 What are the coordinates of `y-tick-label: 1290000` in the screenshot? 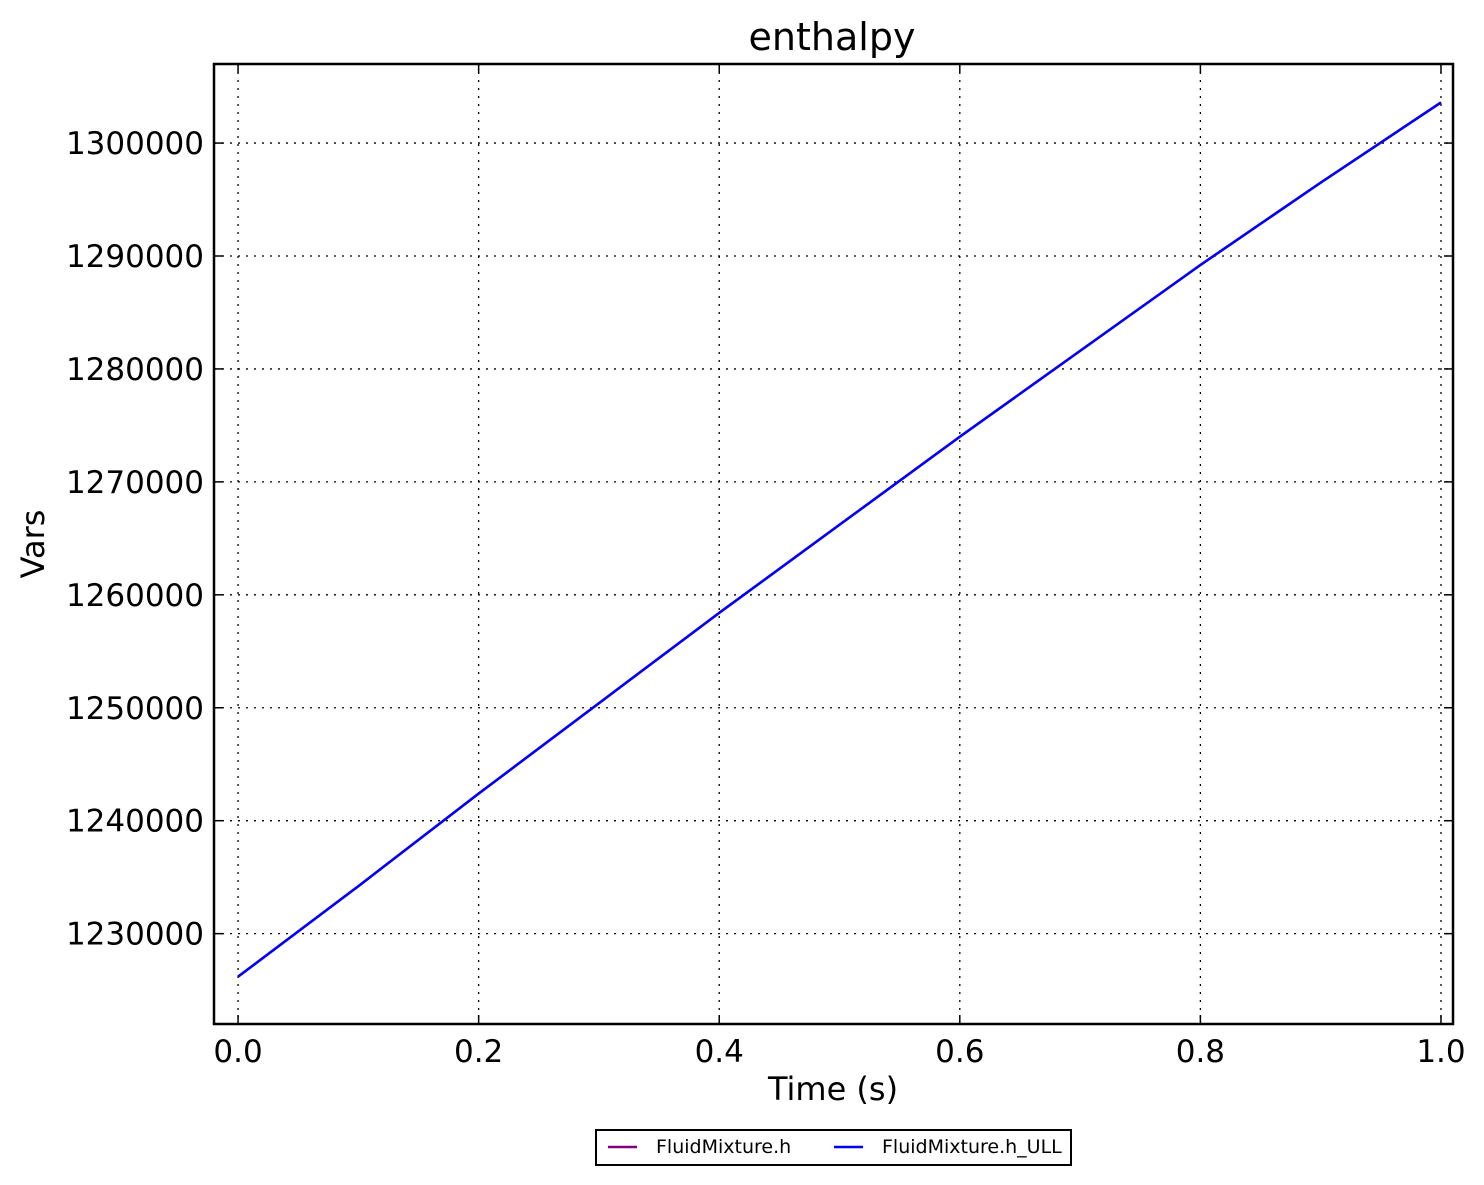 It's located at (135, 257).